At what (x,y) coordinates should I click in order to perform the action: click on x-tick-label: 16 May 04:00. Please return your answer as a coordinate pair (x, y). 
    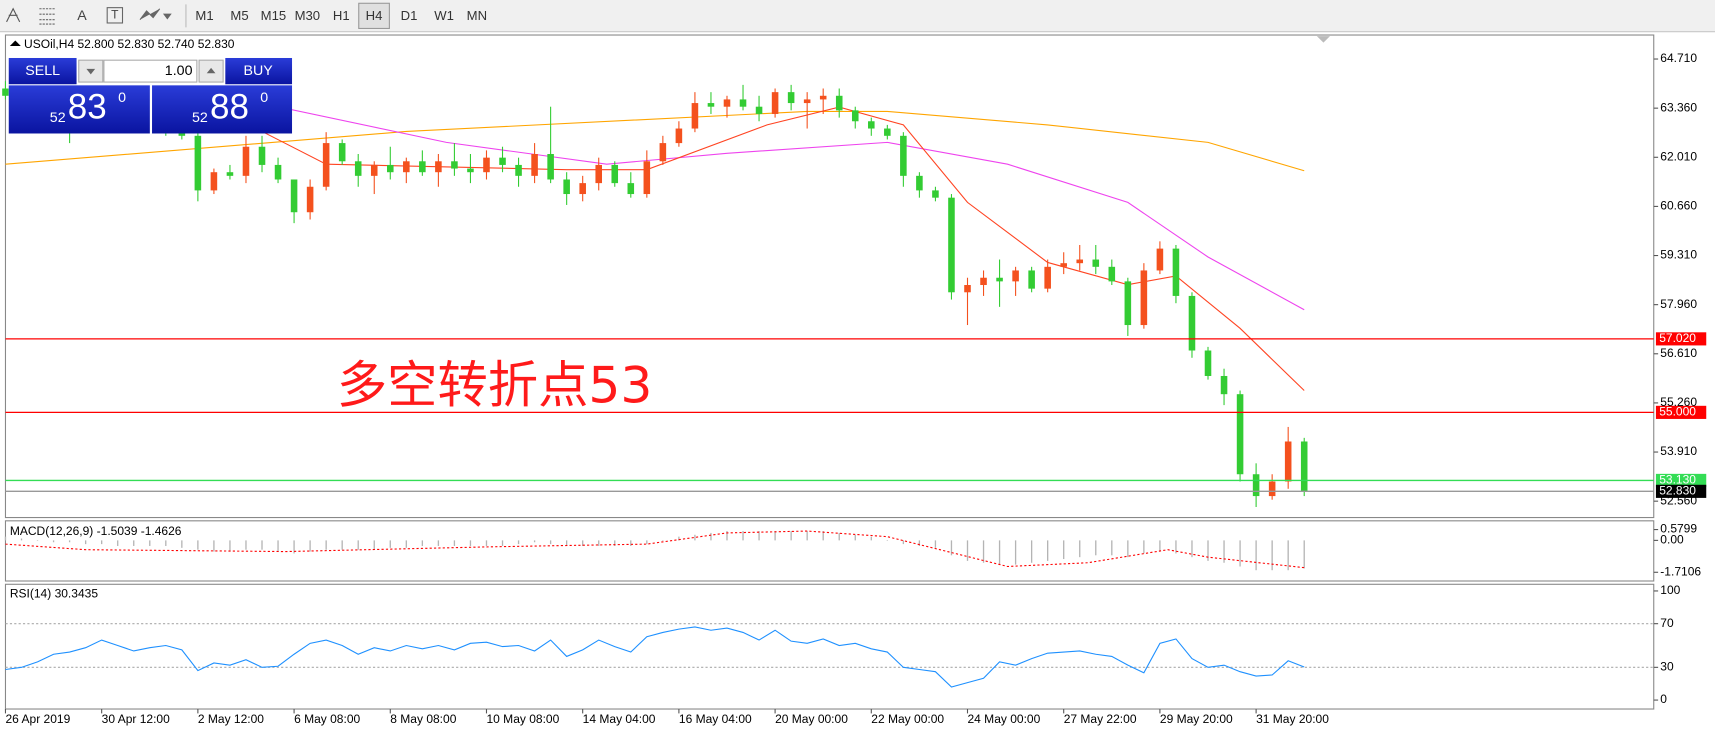
    Looking at the image, I should click on (715, 719).